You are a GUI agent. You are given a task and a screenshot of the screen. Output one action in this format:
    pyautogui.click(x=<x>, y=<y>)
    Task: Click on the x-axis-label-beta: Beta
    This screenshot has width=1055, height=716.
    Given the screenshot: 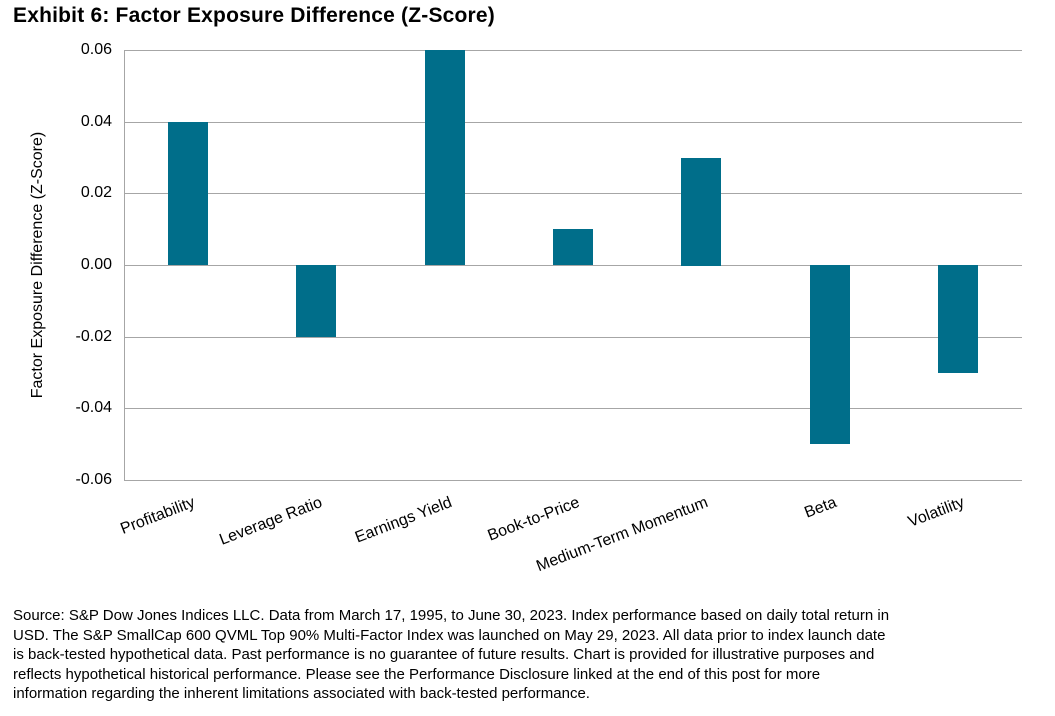 What is the action you would take?
    pyautogui.click(x=821, y=508)
    